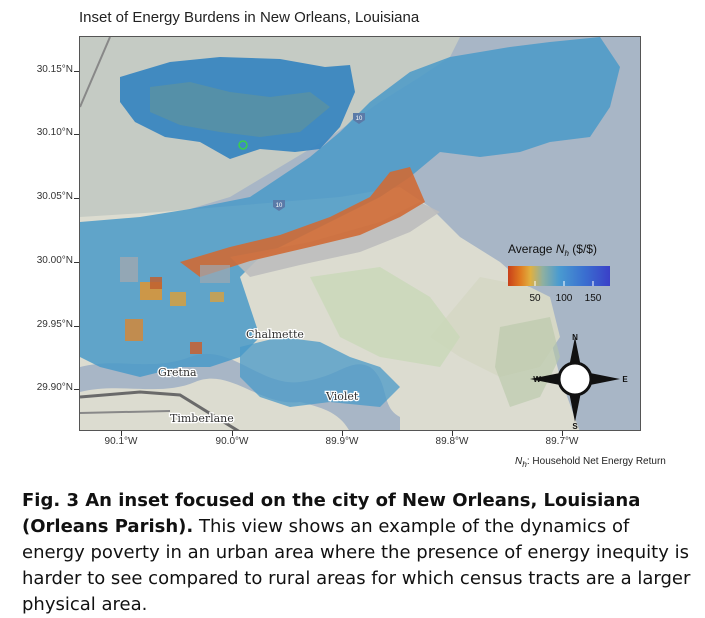 The height and width of the screenshot is (618, 705). I want to click on y-axis-label: 30.05°N, so click(54, 196).